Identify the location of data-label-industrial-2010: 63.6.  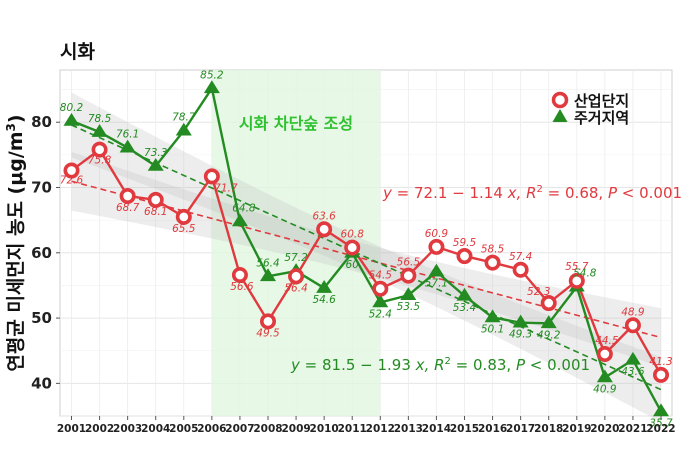
(324, 216).